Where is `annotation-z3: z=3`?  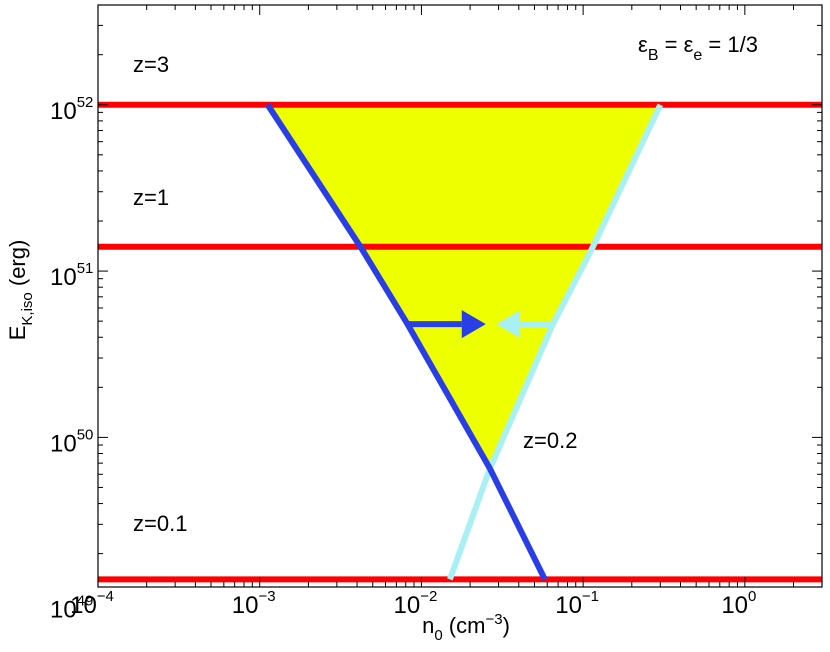
annotation-z3: z=3 is located at coordinates (151, 64).